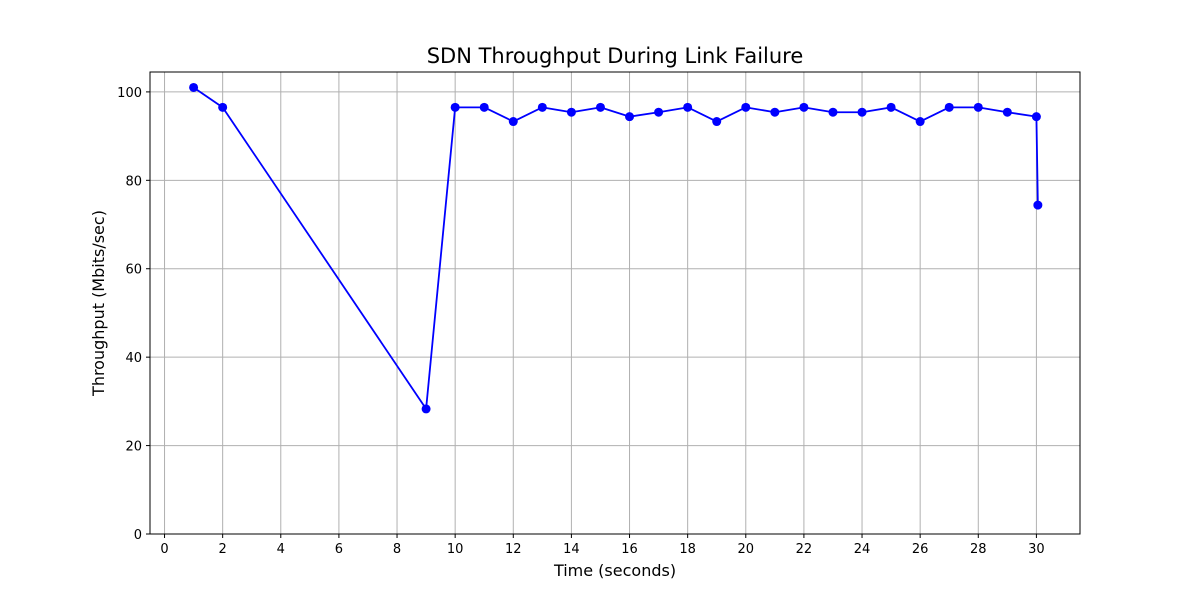 The height and width of the screenshot is (600, 1200). I want to click on x-tick-label: 10, so click(455, 549).